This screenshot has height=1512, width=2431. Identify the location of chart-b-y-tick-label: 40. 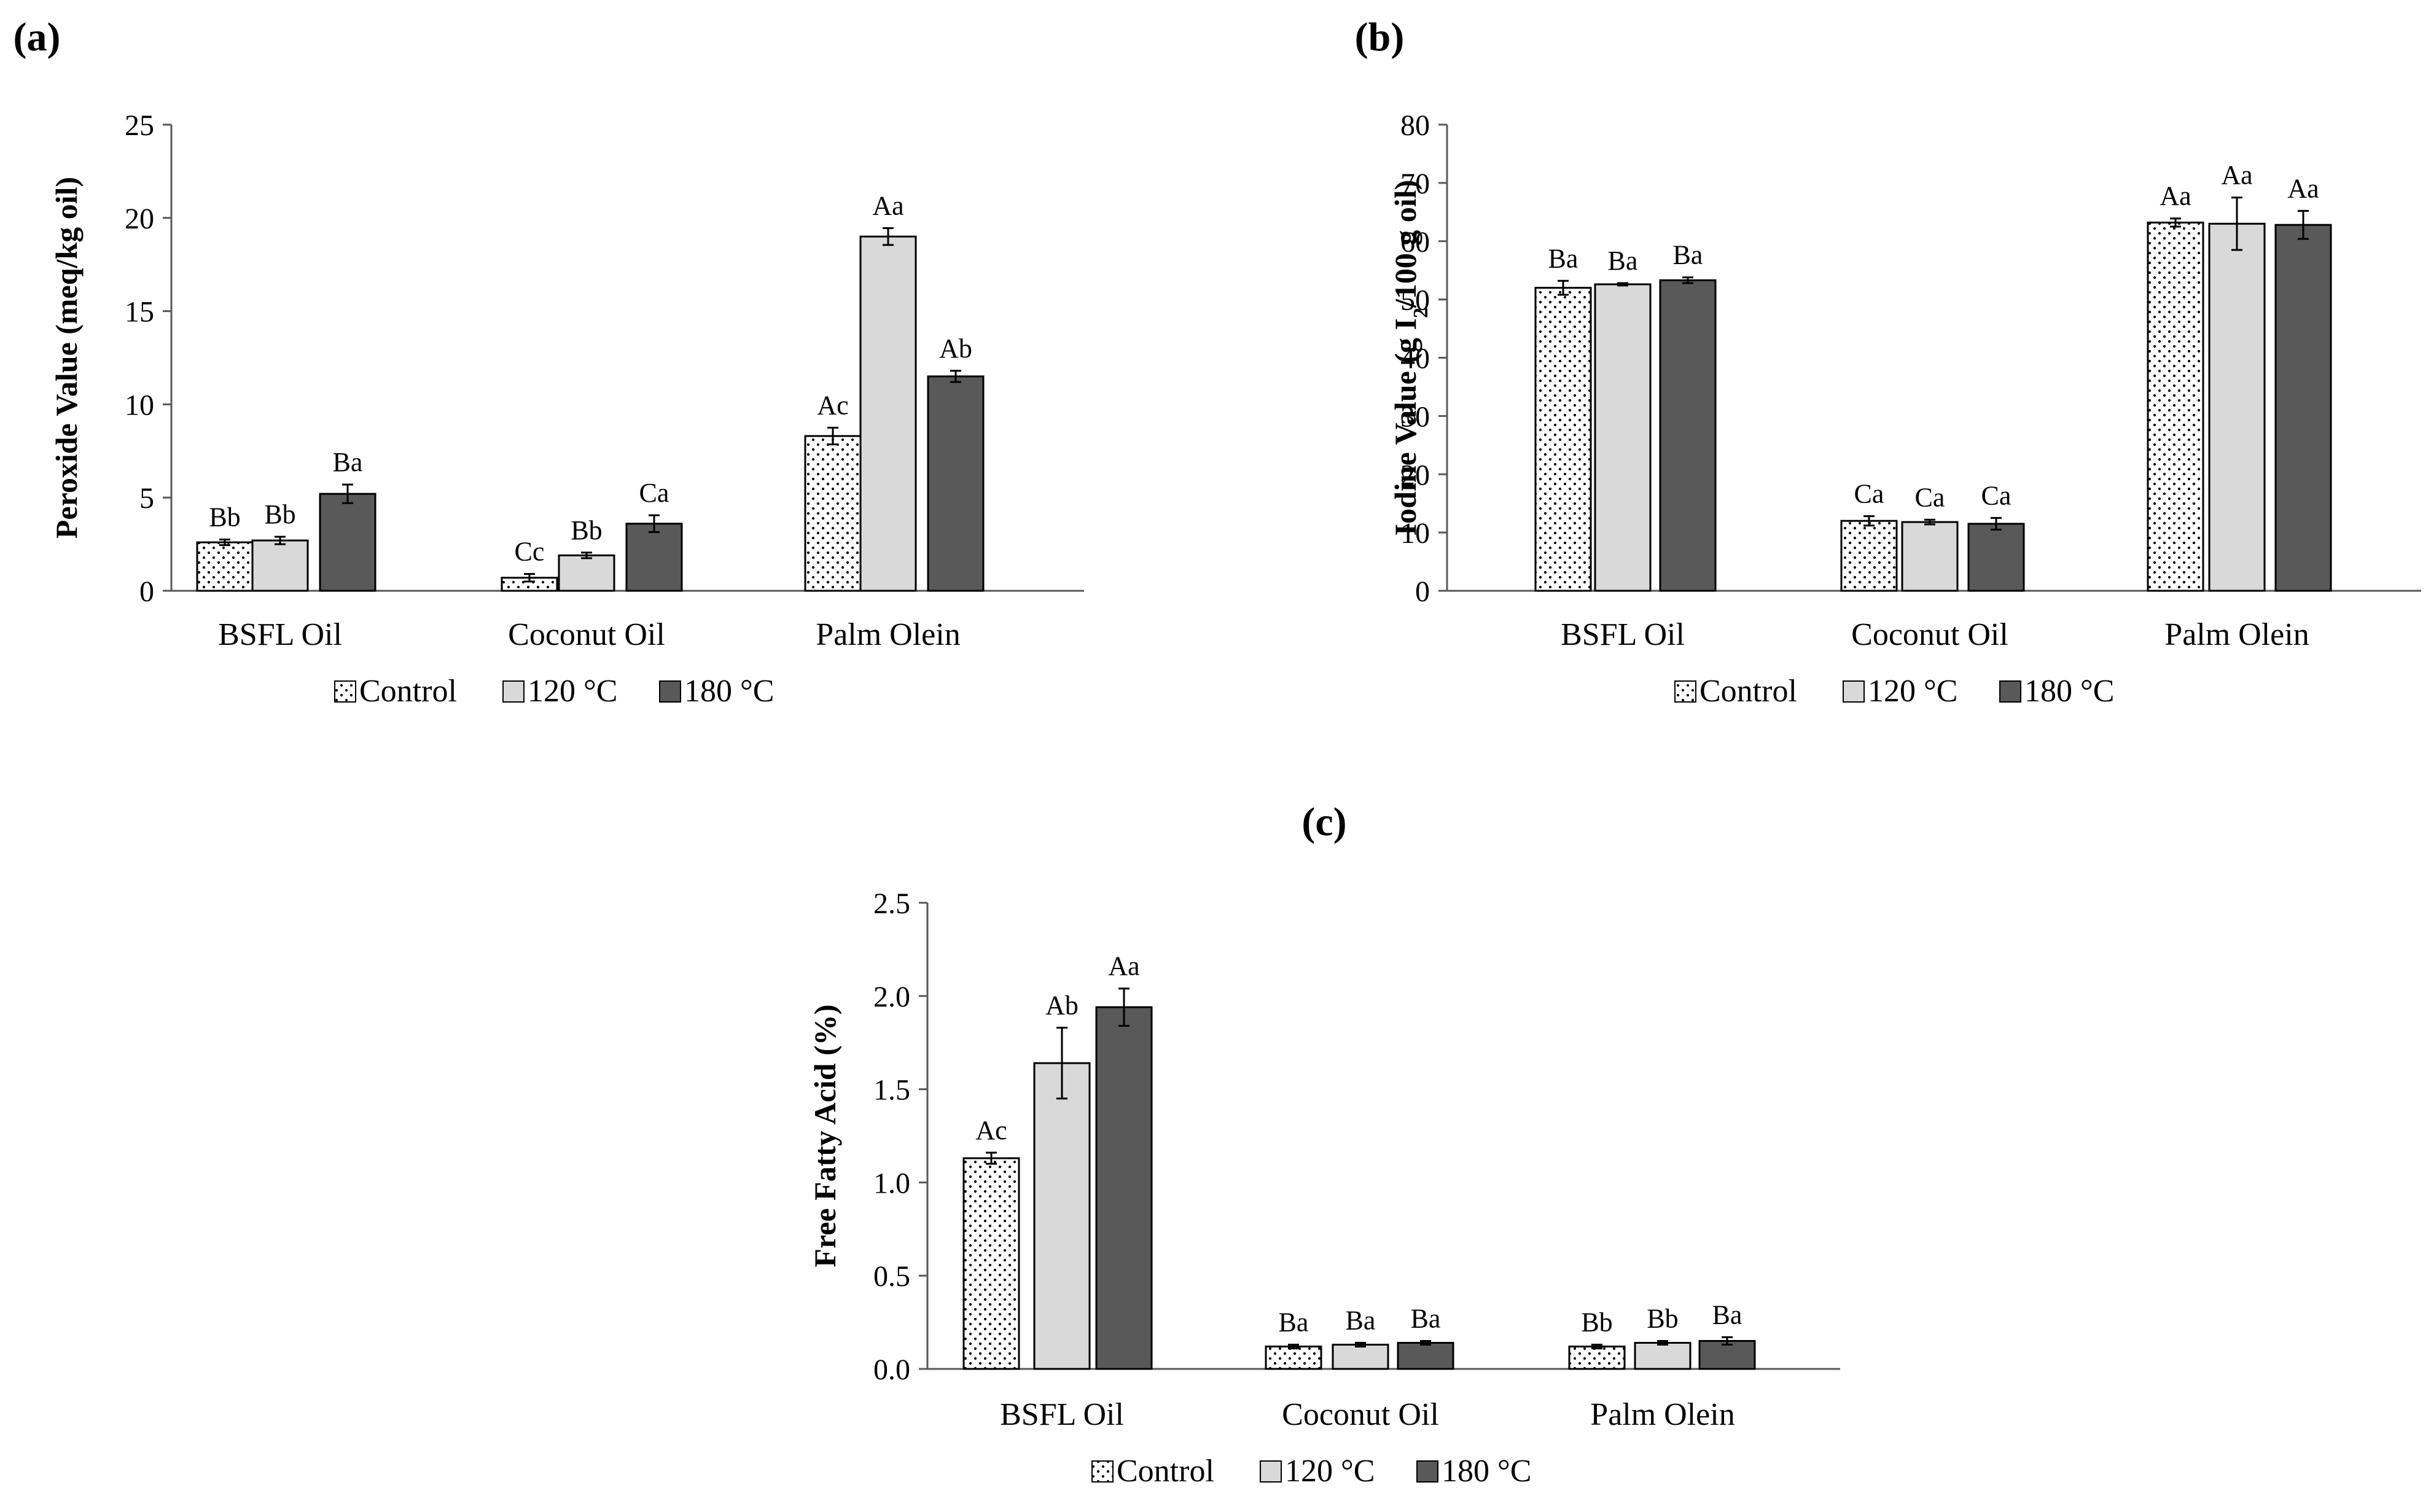
(1415, 359).